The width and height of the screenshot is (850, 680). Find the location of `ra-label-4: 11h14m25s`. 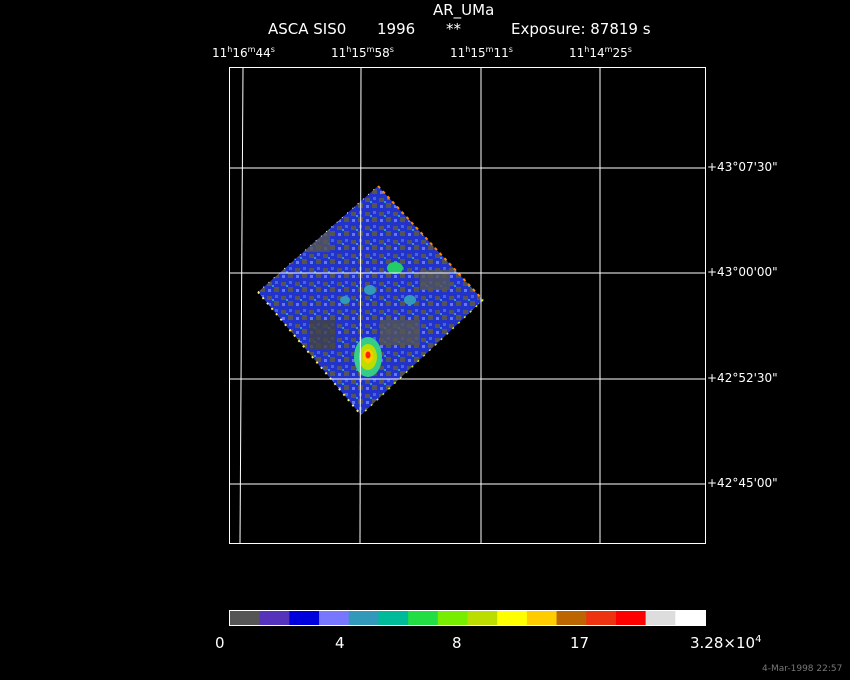

ra-label-4: 11h14m25s is located at coordinates (600, 52).